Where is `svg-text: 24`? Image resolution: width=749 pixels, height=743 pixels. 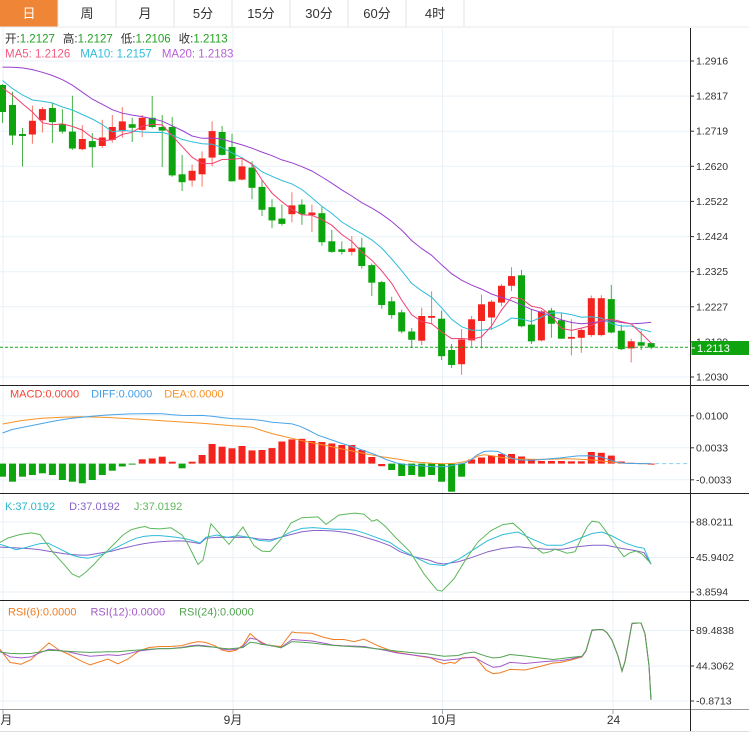 svg-text: 24 is located at coordinates (614, 720).